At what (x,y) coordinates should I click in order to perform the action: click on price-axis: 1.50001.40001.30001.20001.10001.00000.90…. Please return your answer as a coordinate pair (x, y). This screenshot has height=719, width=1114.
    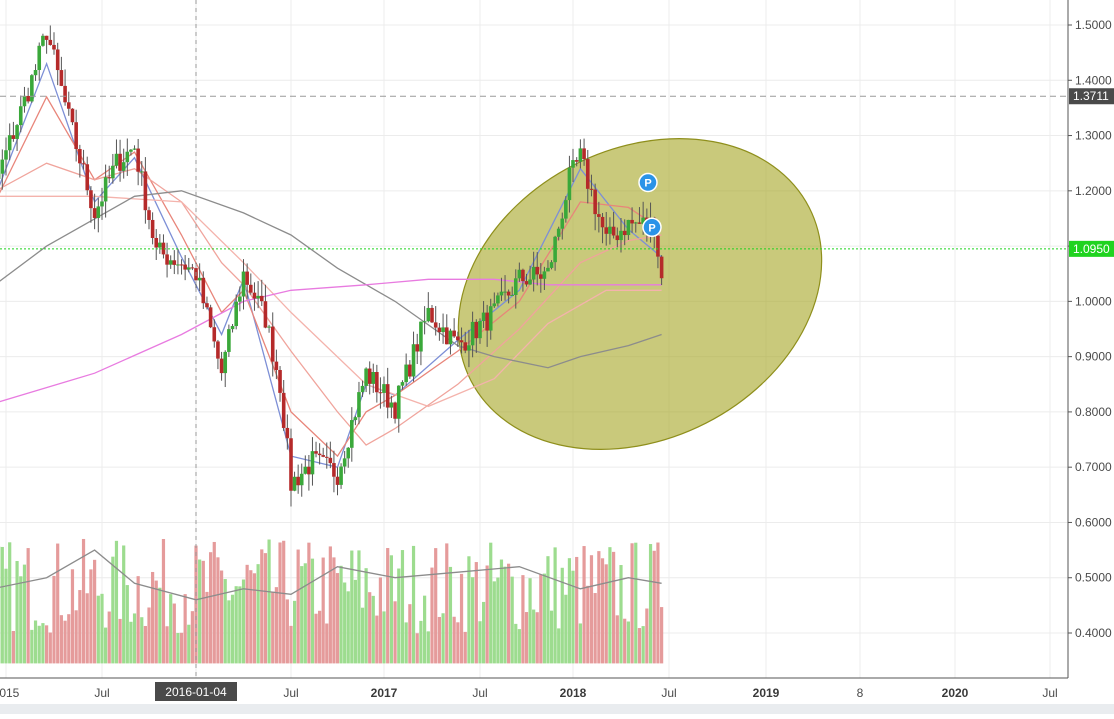
    Looking at the image, I should click on (1091, 339).